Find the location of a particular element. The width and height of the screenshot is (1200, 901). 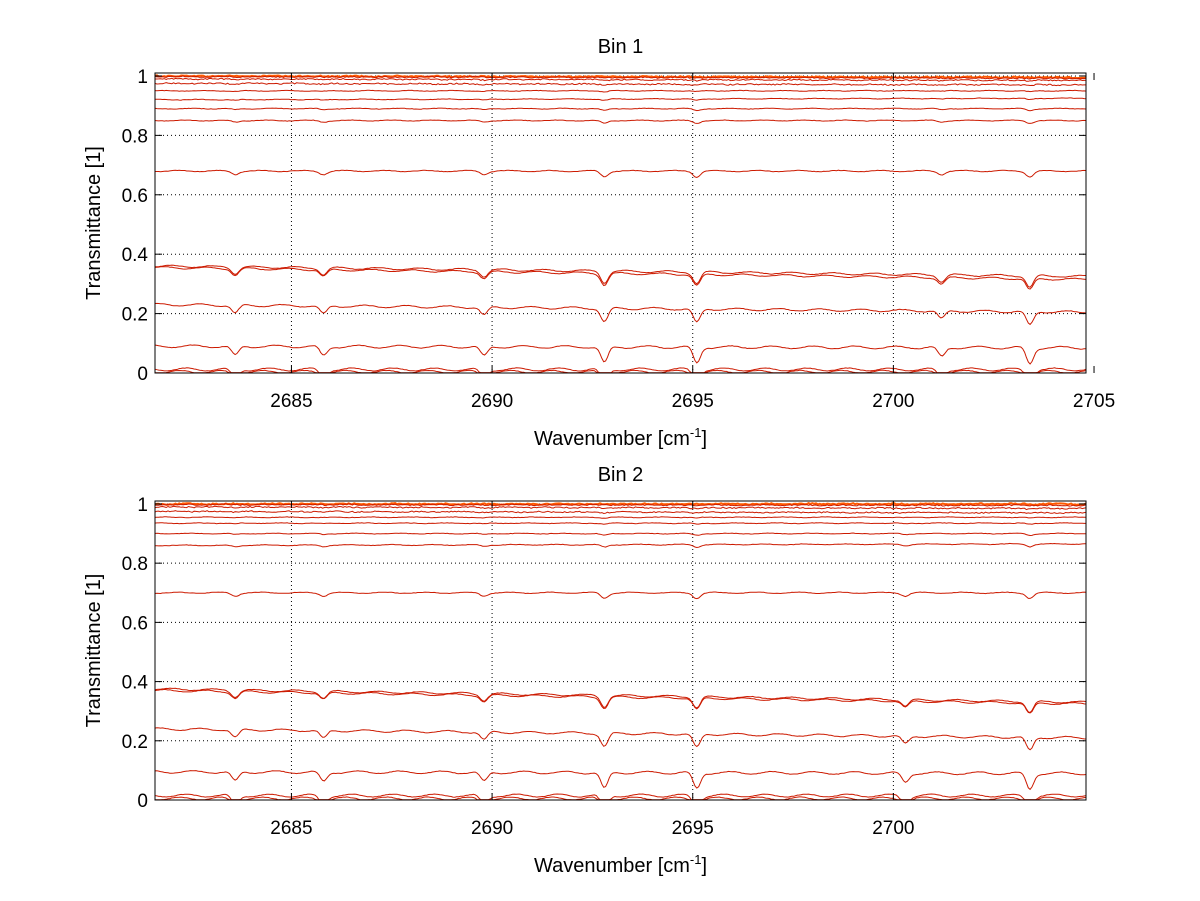

x-tick-labels: 2685 2690 2695 2700 is located at coordinates (592, 828).